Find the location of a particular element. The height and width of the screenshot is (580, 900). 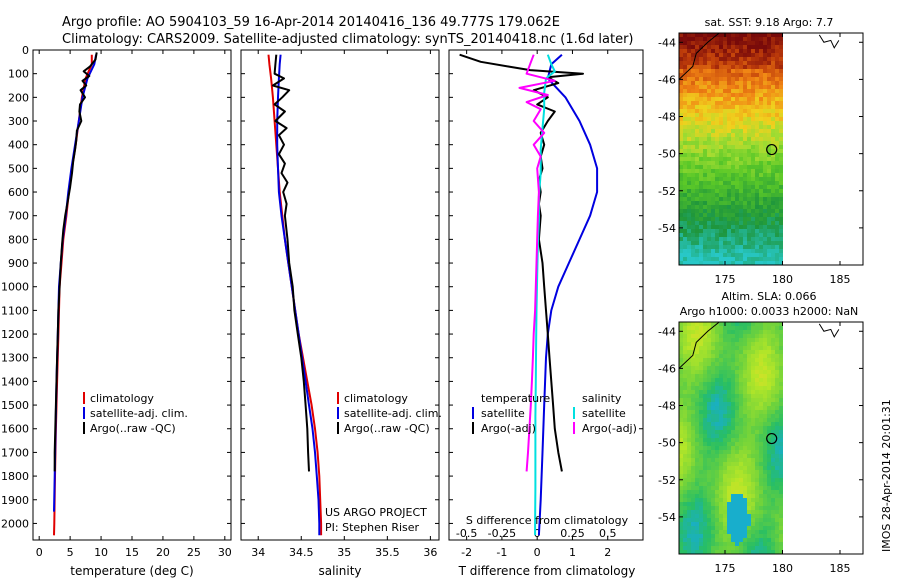

map-y-tick-label: -46 is located at coordinates (667, 368).